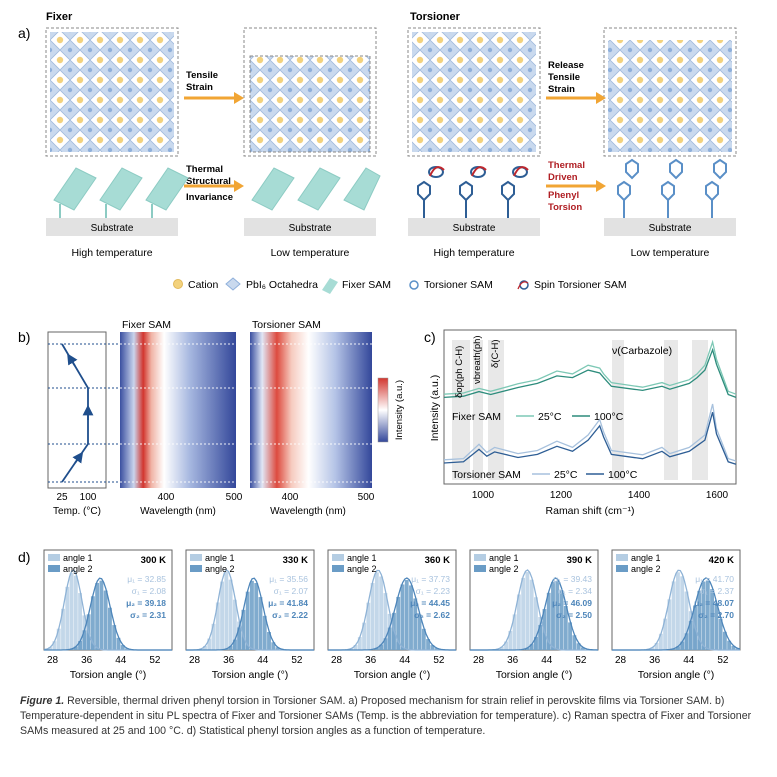  What do you see at coordinates (233, 284) in the screenshot?
I see `octahedra-icon` at bounding box center [233, 284].